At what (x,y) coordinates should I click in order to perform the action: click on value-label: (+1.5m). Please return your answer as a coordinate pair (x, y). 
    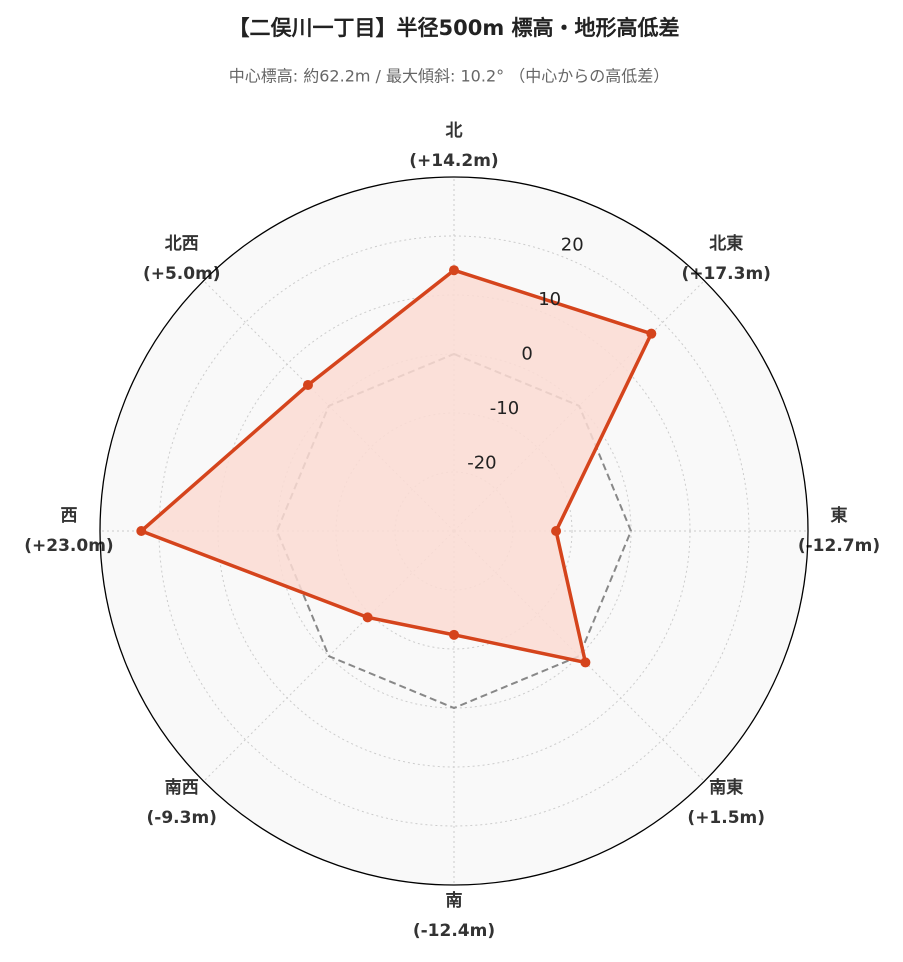
    Looking at the image, I should click on (726, 818).